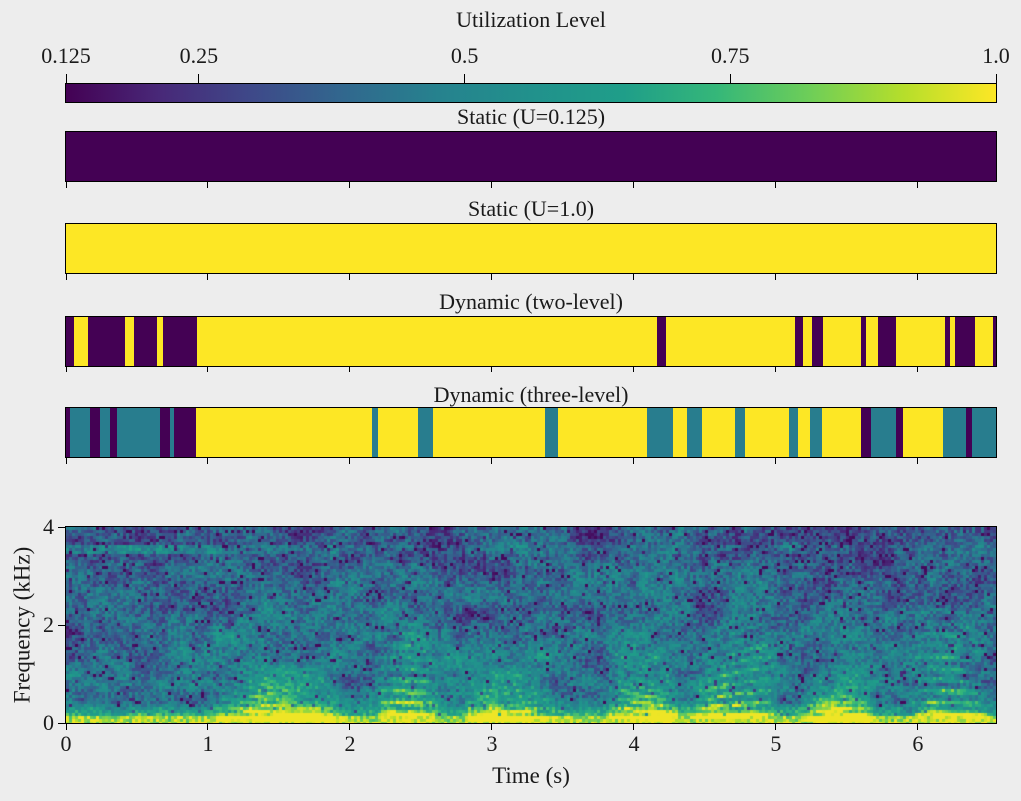 The image size is (1021, 801). Describe the element at coordinates (531, 19) in the screenshot. I see `colorbar-title: Utilization Level` at that location.